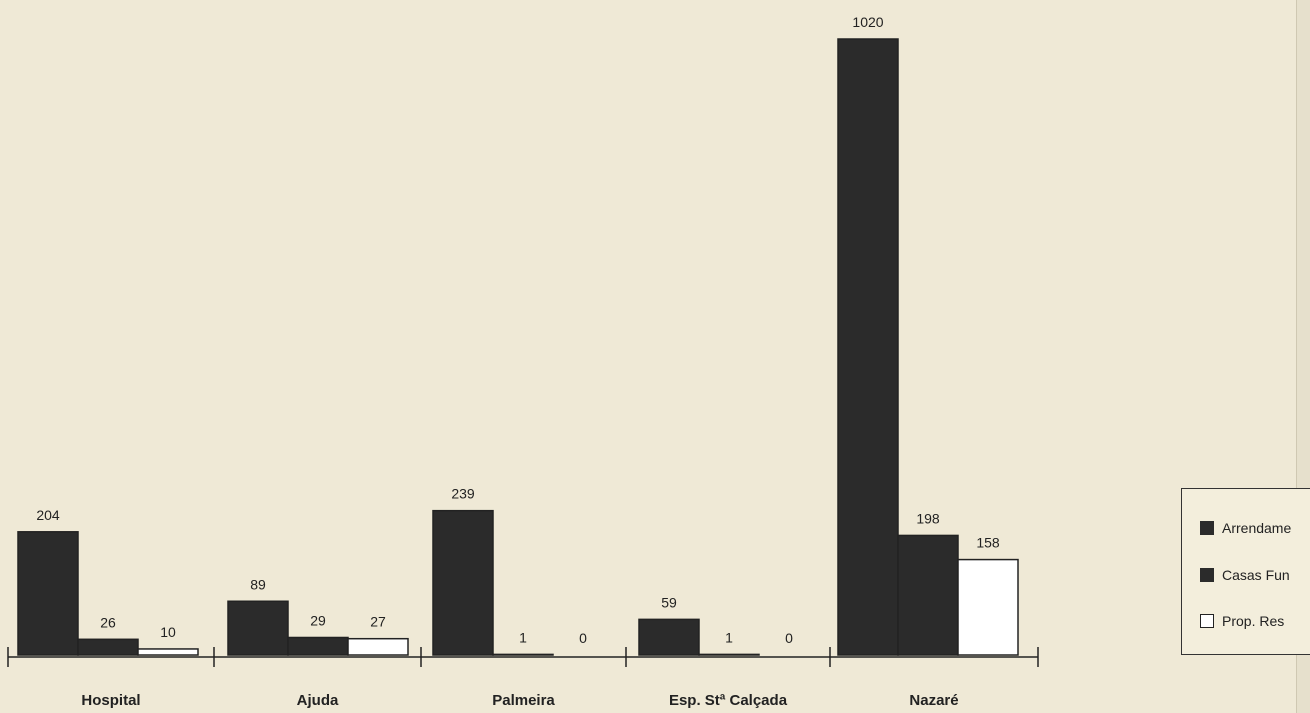 This screenshot has height=713, width=1310. What do you see at coordinates (669, 602) in the screenshot?
I see `data-label-3-0: 59` at bounding box center [669, 602].